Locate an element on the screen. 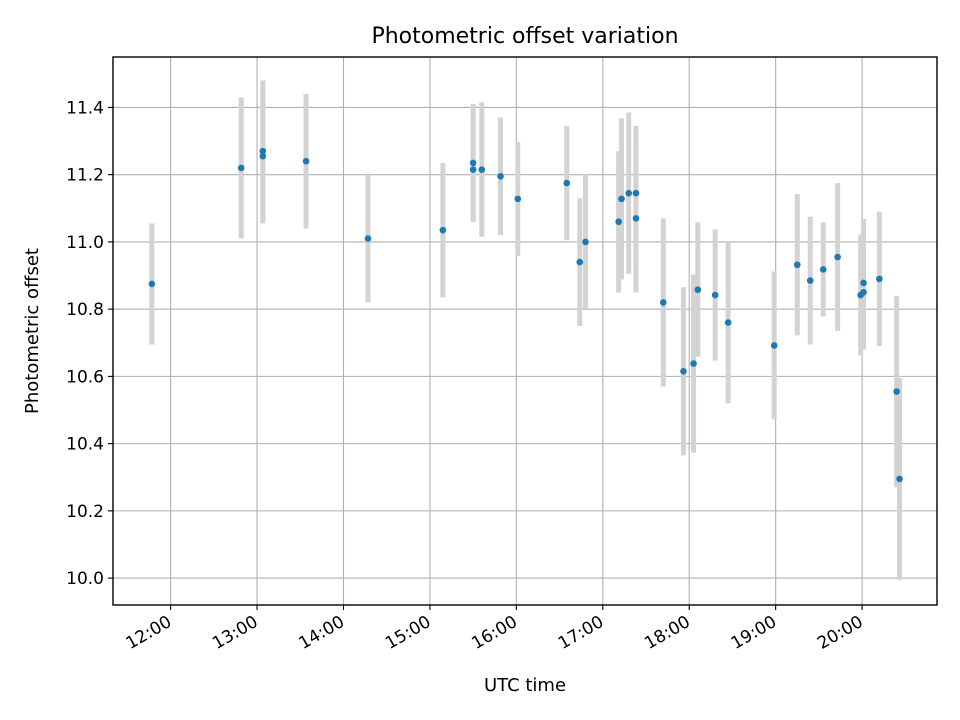 This screenshot has height=720, width=960. y-tick-label: 11.2 is located at coordinates (85, 176).